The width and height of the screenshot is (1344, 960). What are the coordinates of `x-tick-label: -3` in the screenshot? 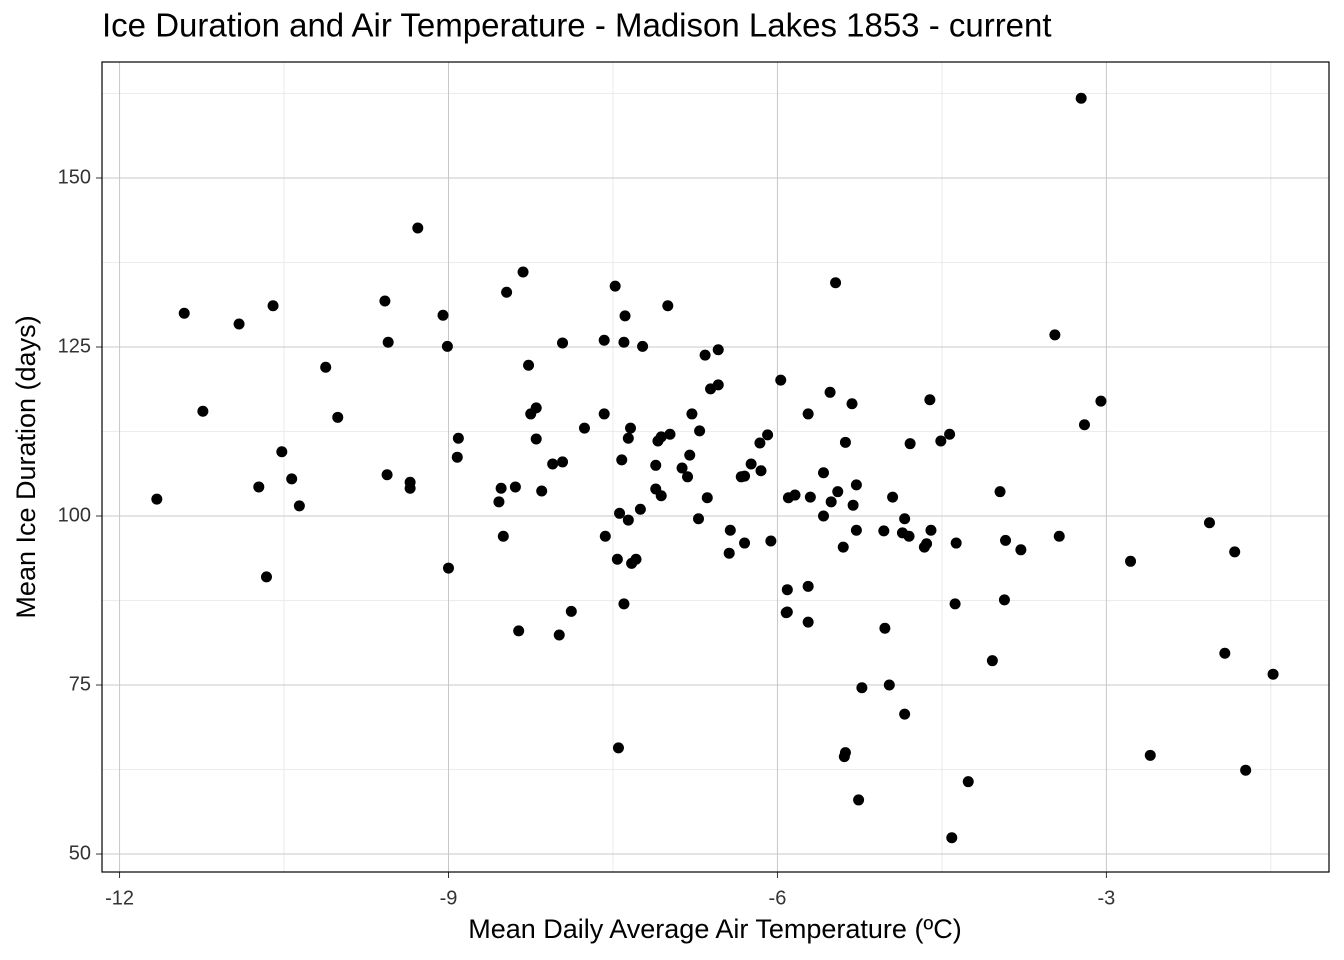 It's located at (1107, 898).